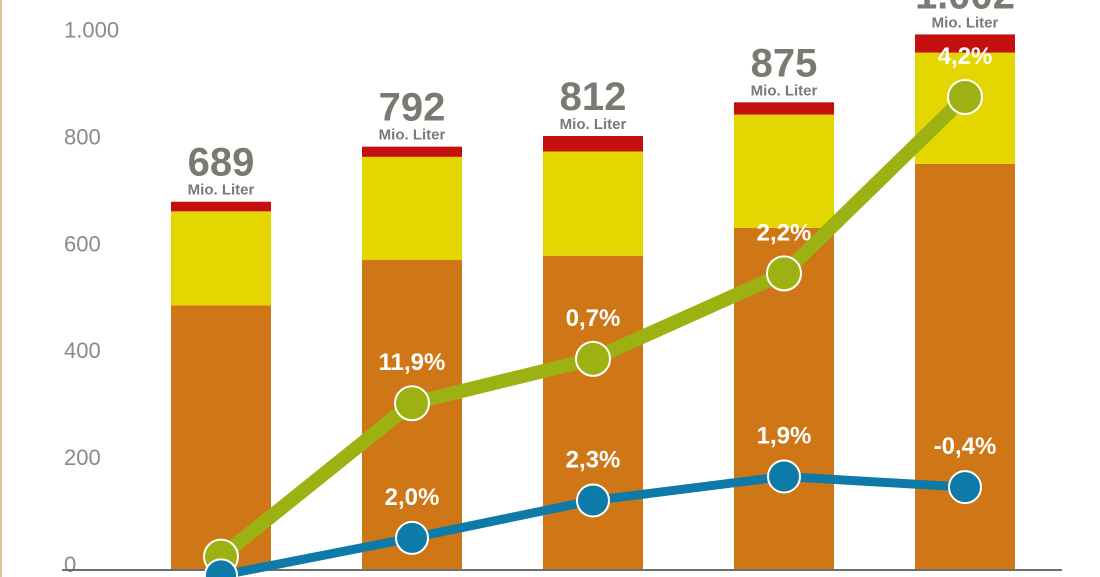 The width and height of the screenshot is (1100, 577). I want to click on bar-total-label: 812, so click(593, 97).